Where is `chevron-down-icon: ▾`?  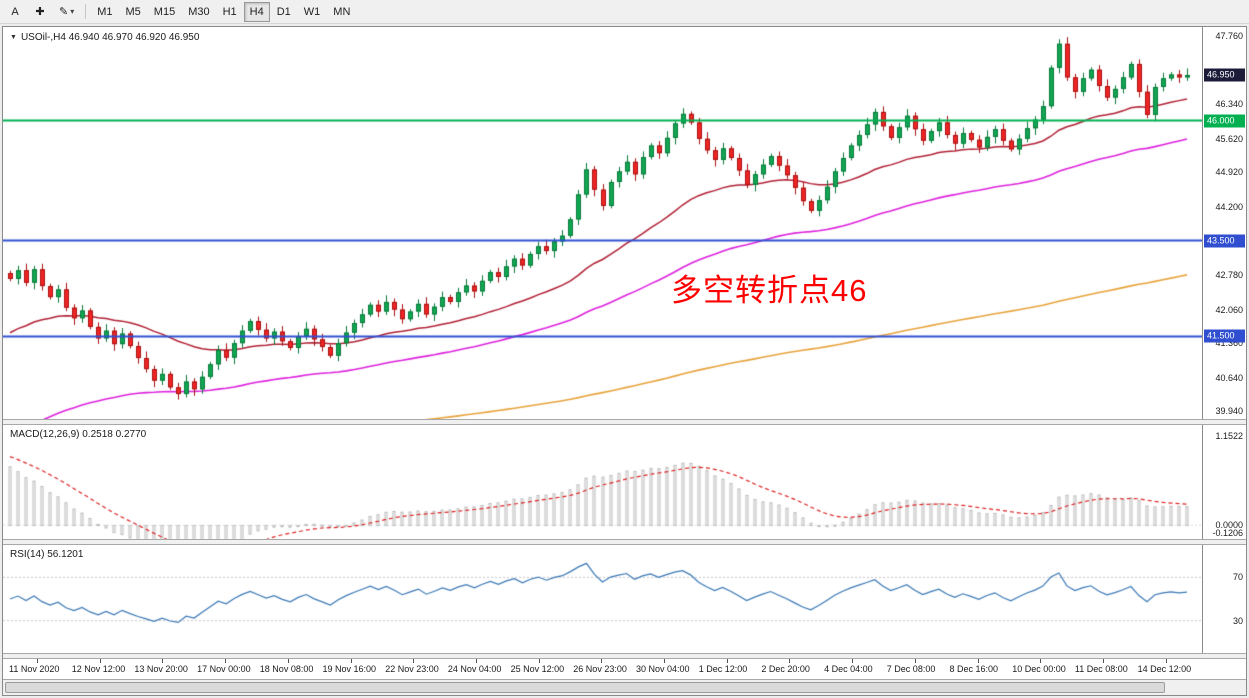
chevron-down-icon: ▾ is located at coordinates (72, 11).